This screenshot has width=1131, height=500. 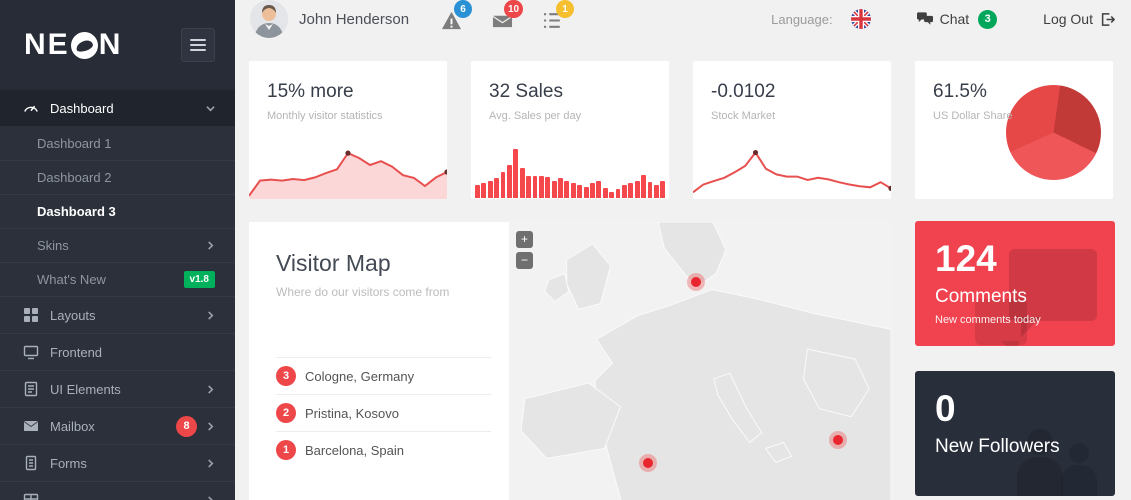 I want to click on stat-card-sales: 32 Sales Avg. Sales per day, so click(x=570, y=130).